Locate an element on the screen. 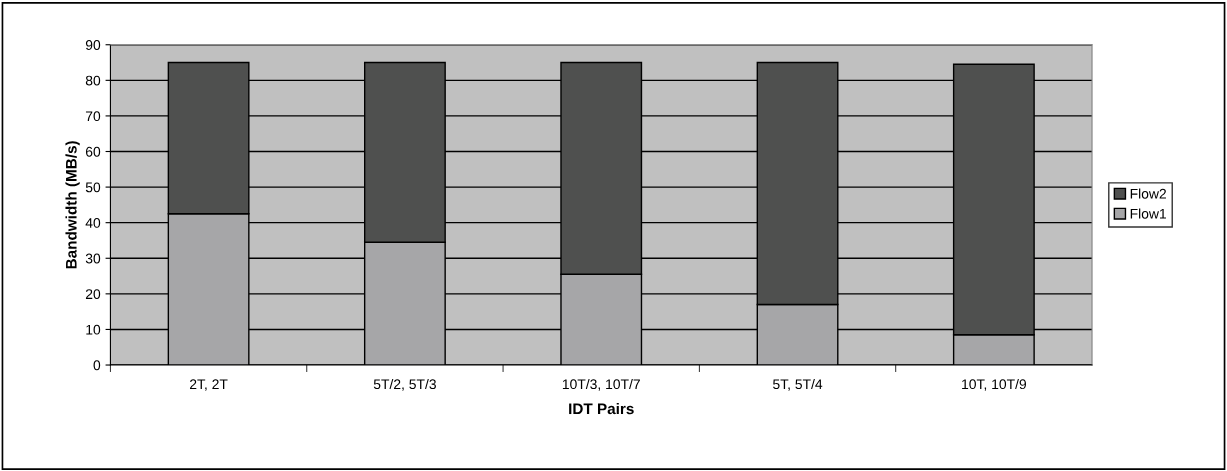 The width and height of the screenshot is (1227, 471). y-tick-label: 0 is located at coordinates (97, 365).